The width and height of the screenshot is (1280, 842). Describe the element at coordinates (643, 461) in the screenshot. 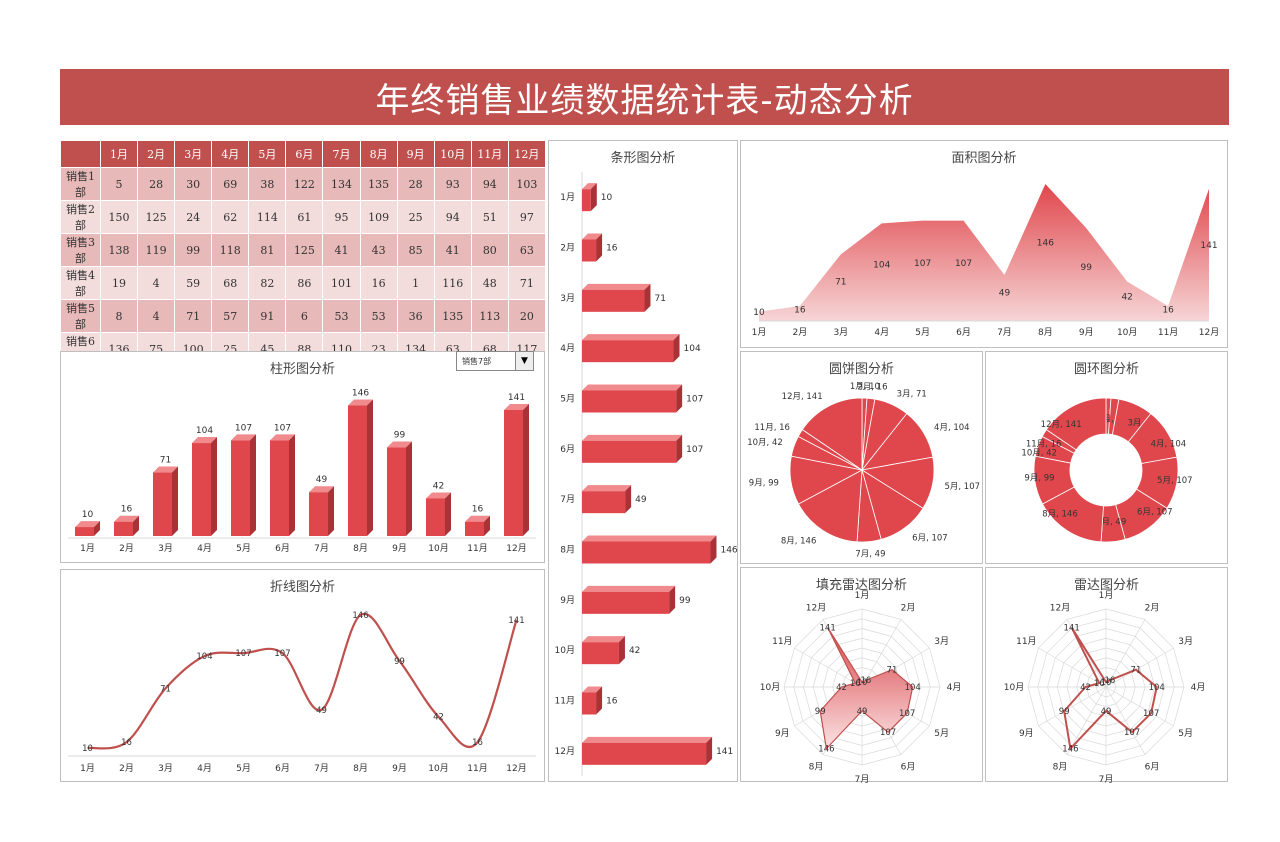

I see `bar-chart-panel: 条形图分析` at that location.